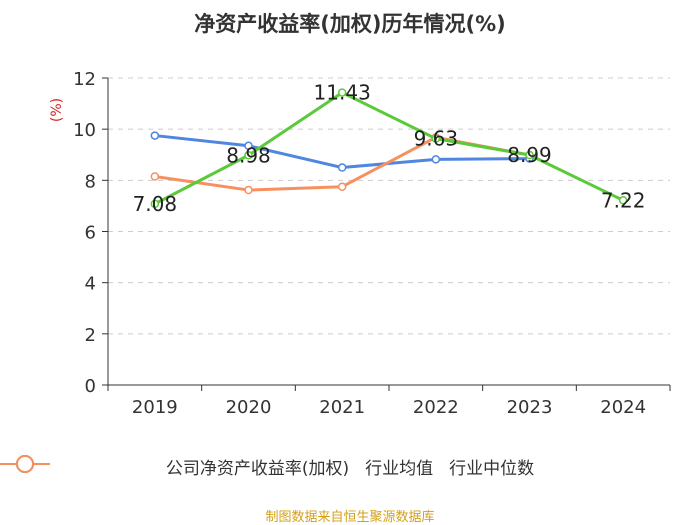  Describe the element at coordinates (84, 130) in the screenshot. I see `y-tick-label: 10` at that location.